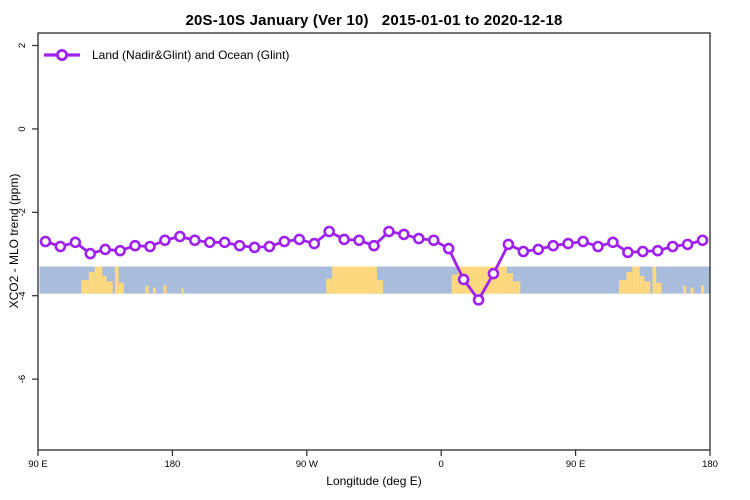  I want to click on y-axis-title: XCO2 - MLO trend (ppm), so click(14, 241).